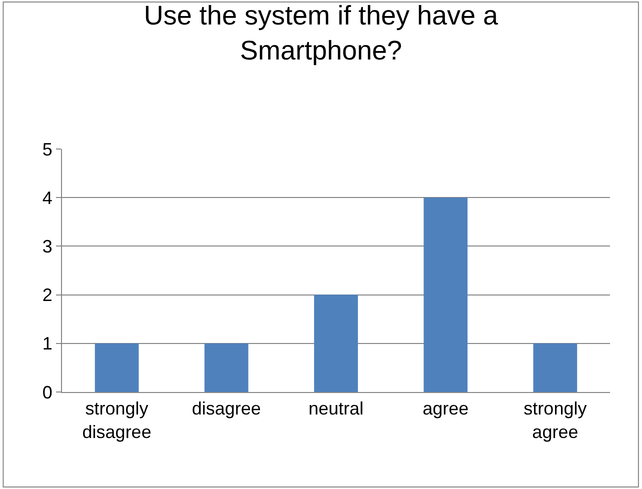  I want to click on y-tick-label: 3, so click(47, 246).